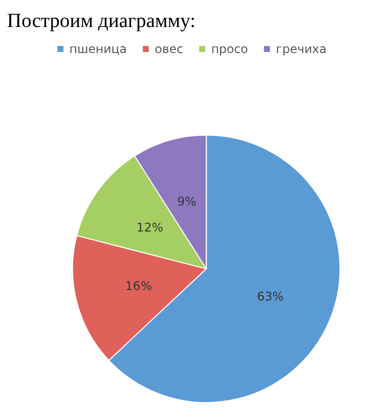 The width and height of the screenshot is (382, 420). I want to click on chart-title: Построим диаграмму:, so click(101, 21).